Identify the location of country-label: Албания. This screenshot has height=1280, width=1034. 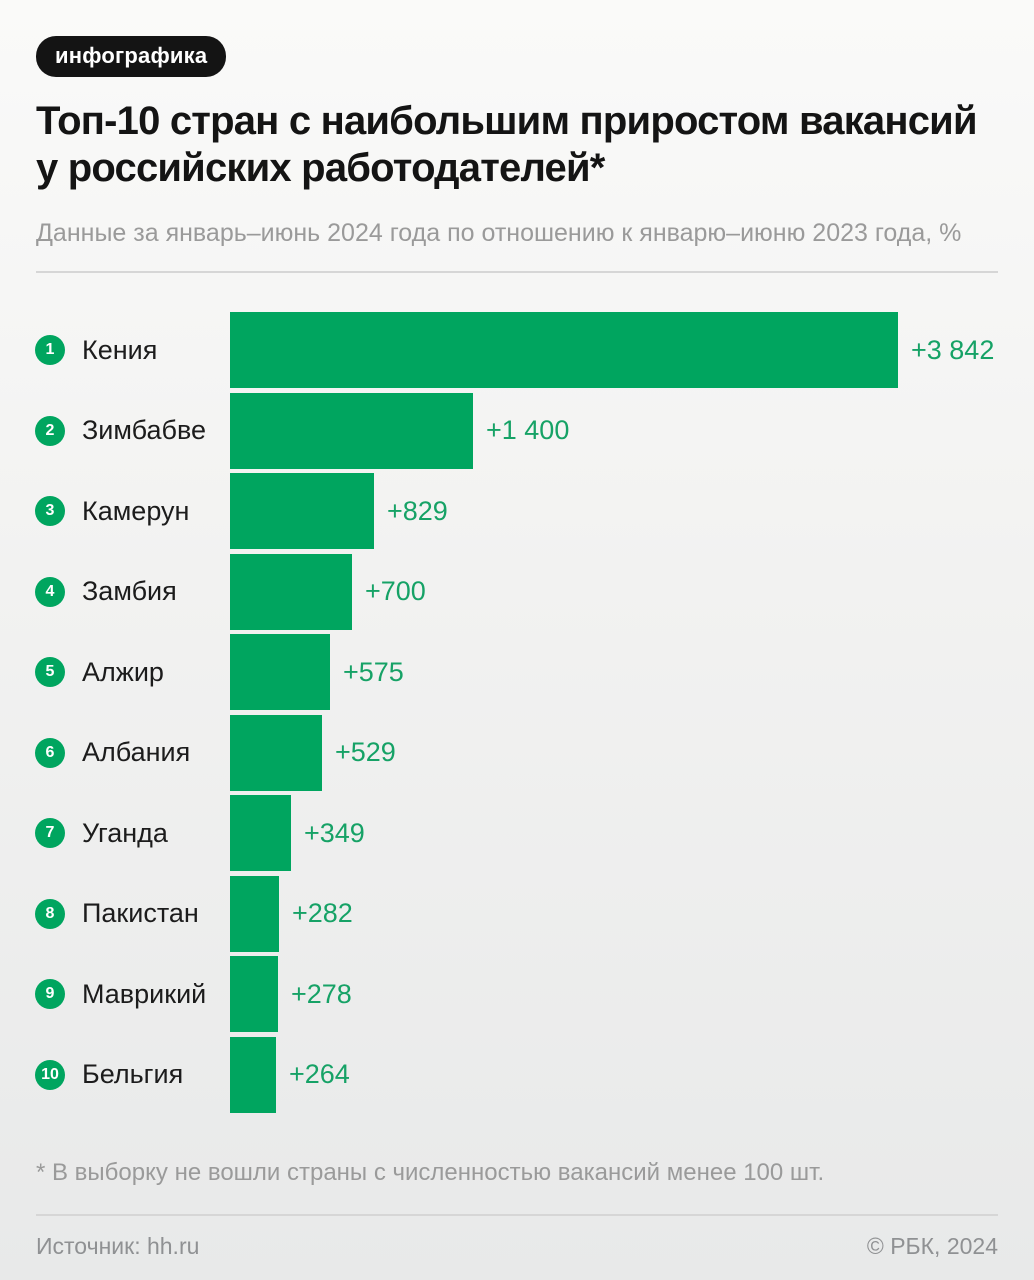
(136, 752).